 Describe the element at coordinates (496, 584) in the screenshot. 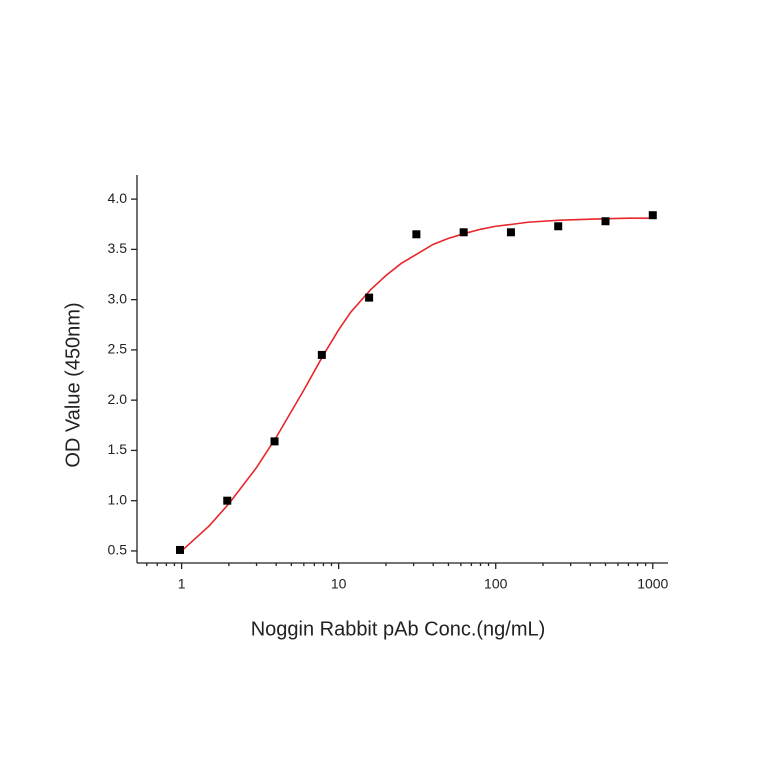

I see `x-tick-label: 100` at that location.